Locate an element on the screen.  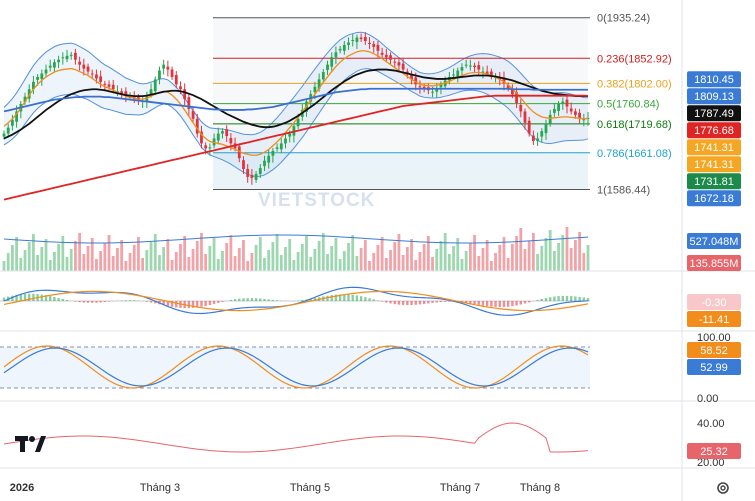
adx-badge is located at coordinates (714, 451).